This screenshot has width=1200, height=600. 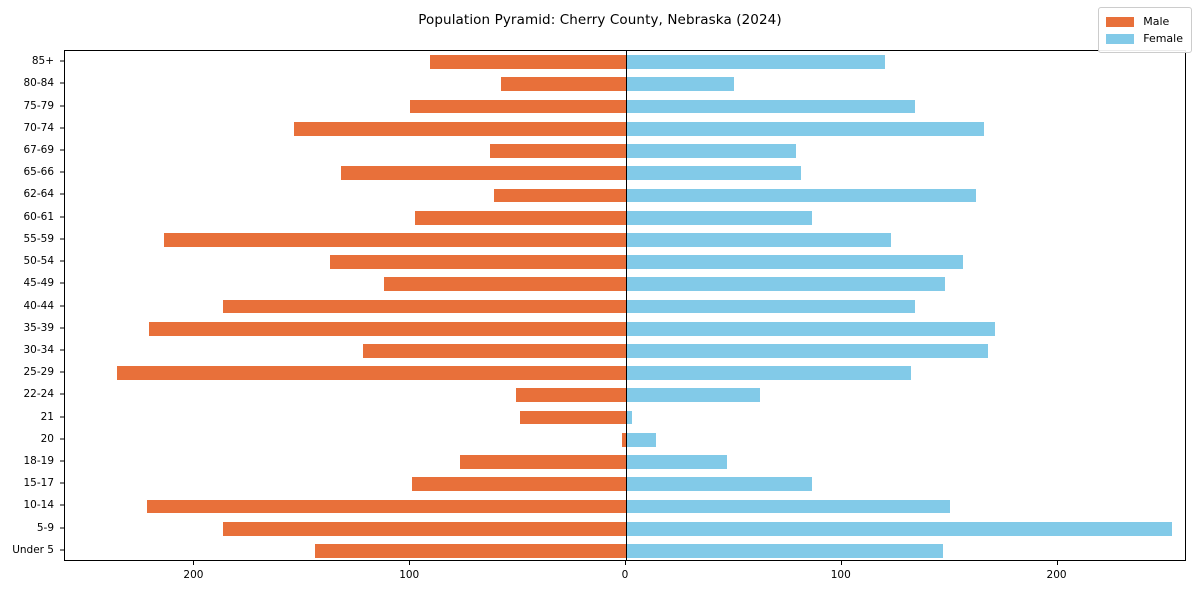 What do you see at coordinates (47, 438) in the screenshot?
I see `y-tick-label: 20` at bounding box center [47, 438].